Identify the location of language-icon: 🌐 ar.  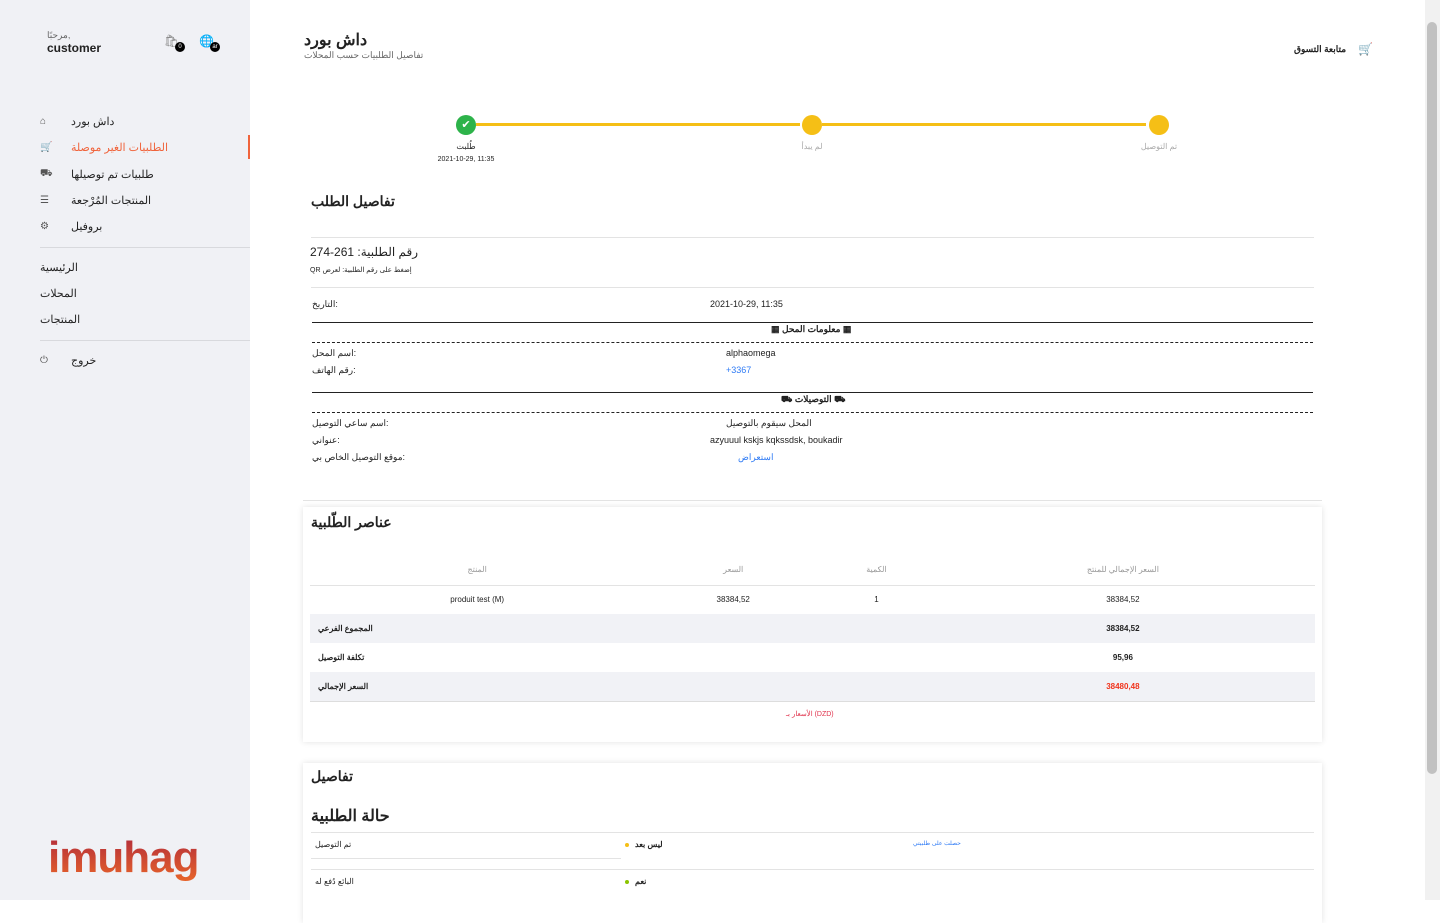
(209, 43).